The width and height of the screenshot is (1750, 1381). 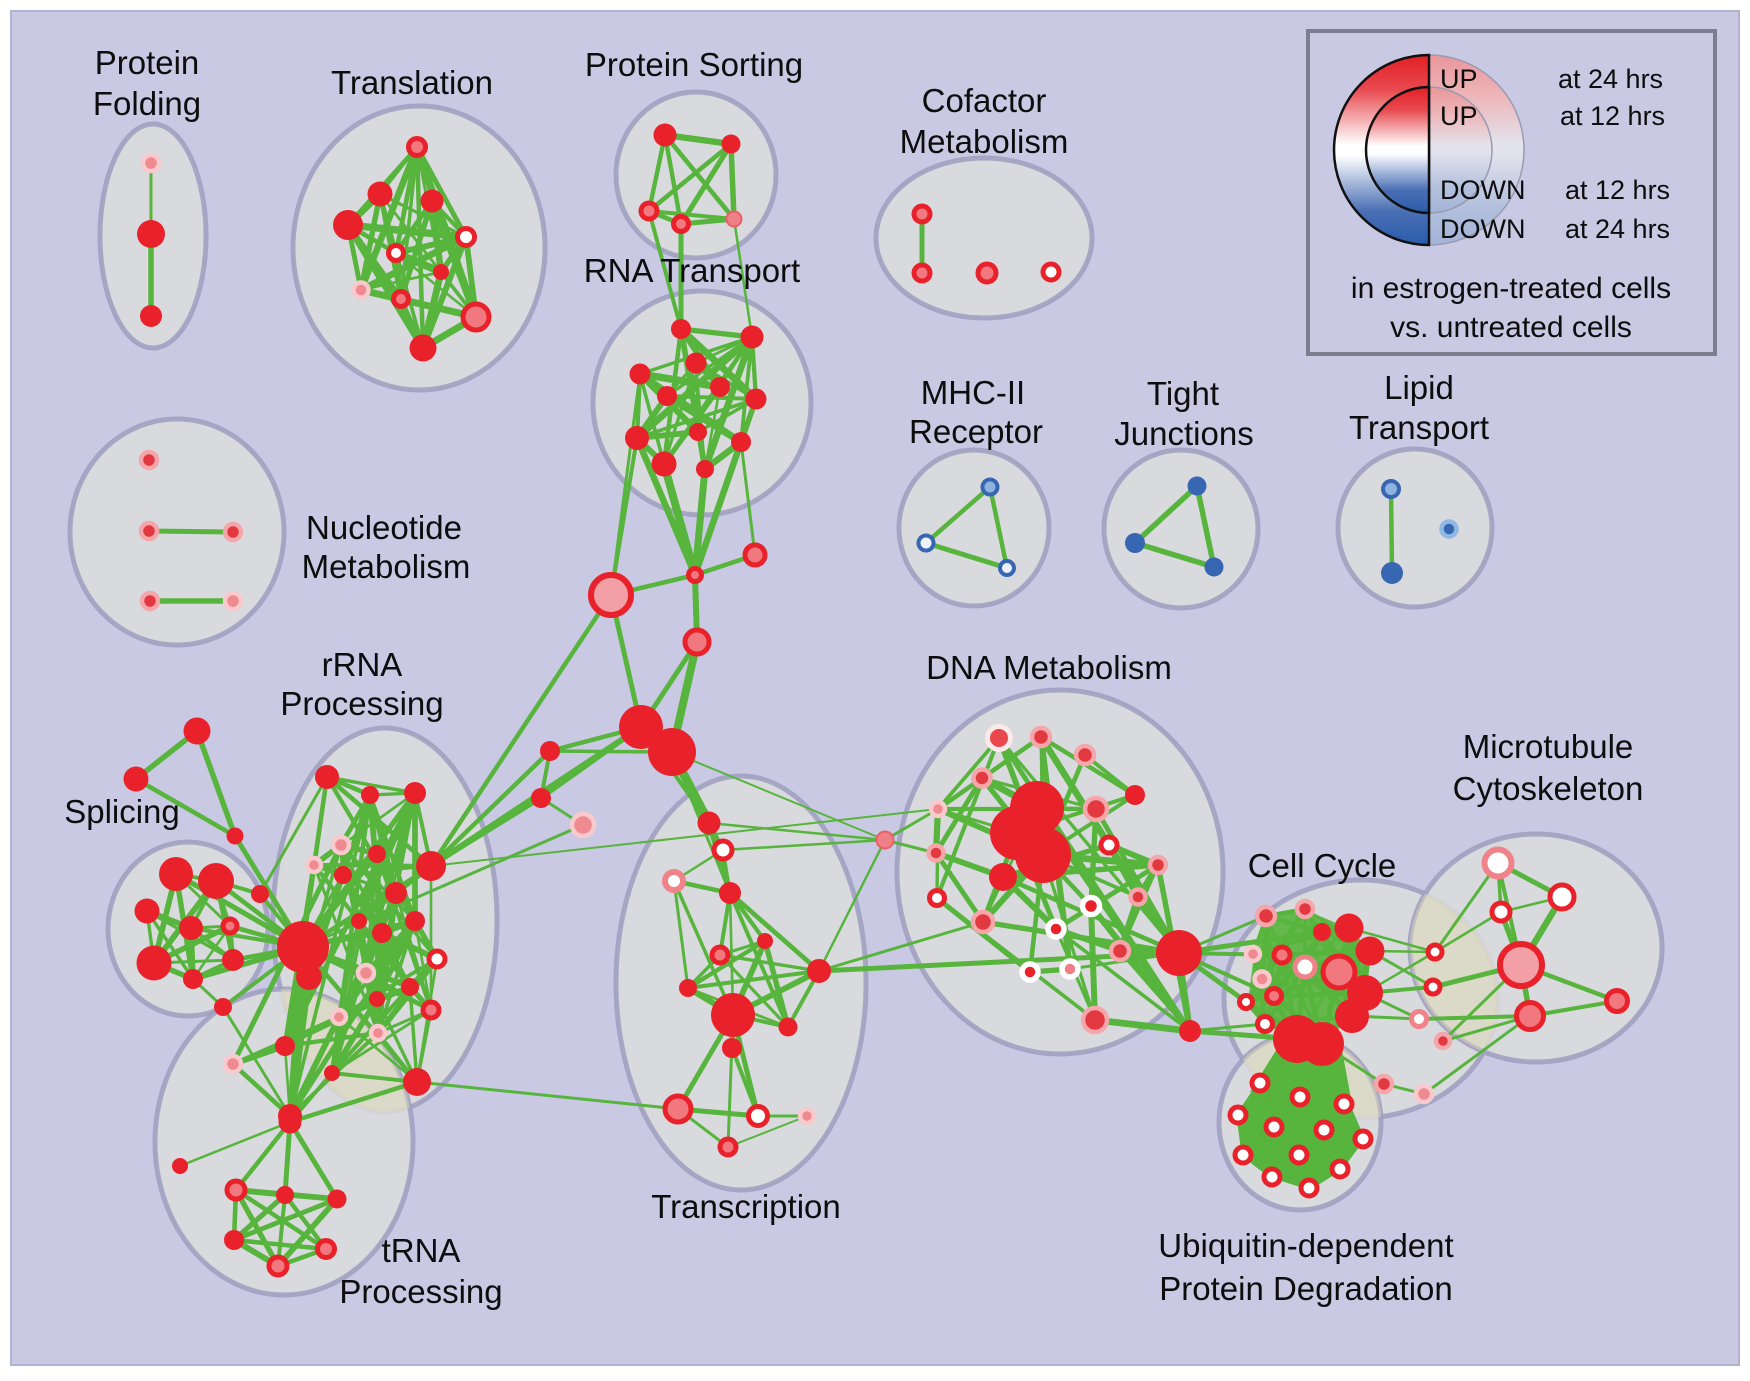 What do you see at coordinates (122, 811) in the screenshot?
I see `svg-text: Splicing` at bounding box center [122, 811].